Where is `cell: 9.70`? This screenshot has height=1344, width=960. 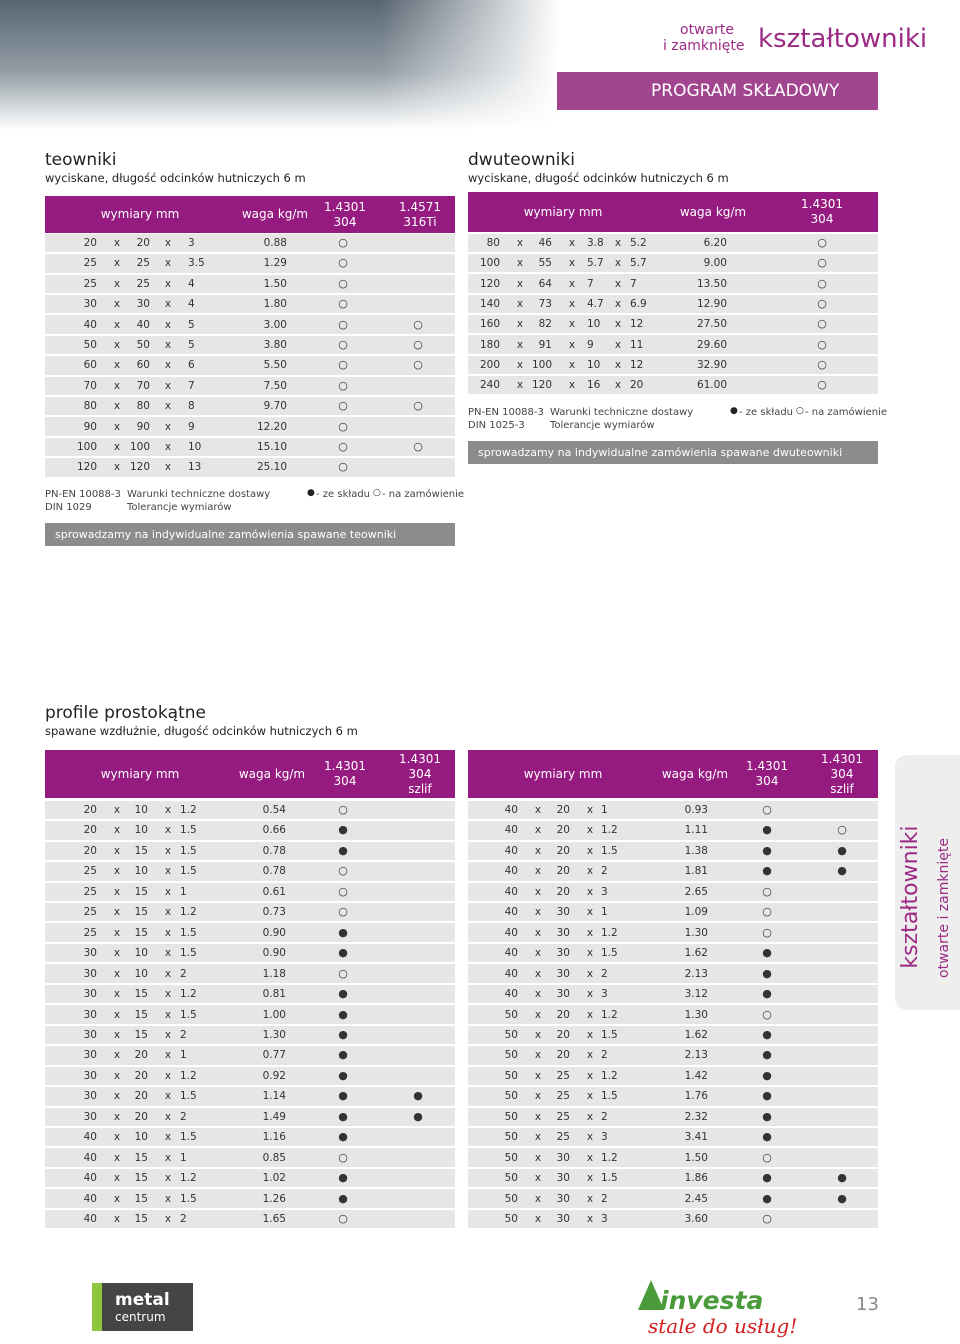
cell: 9.70 is located at coordinates (275, 406).